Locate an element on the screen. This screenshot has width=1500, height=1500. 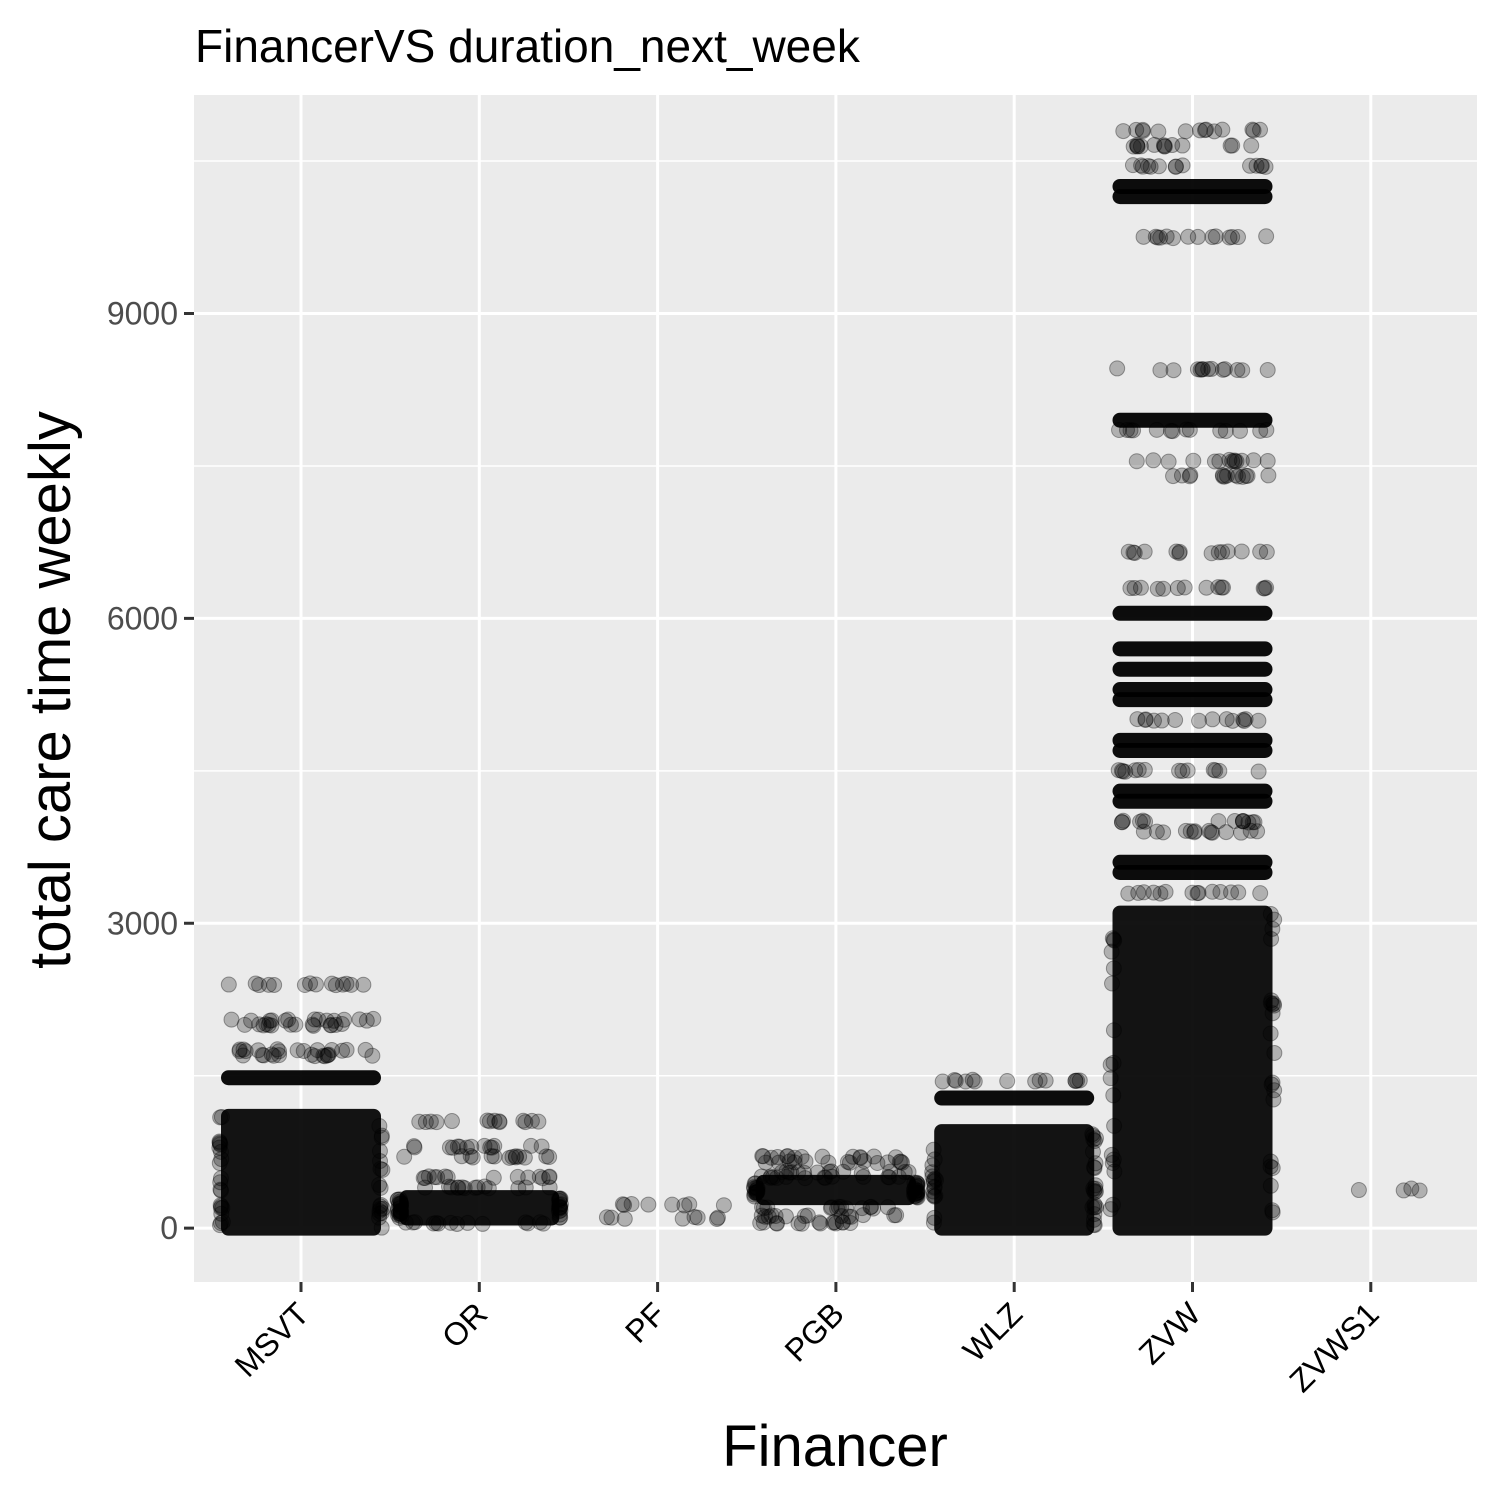
x-tick-label: ZVW is located at coordinates (1170, 1333).